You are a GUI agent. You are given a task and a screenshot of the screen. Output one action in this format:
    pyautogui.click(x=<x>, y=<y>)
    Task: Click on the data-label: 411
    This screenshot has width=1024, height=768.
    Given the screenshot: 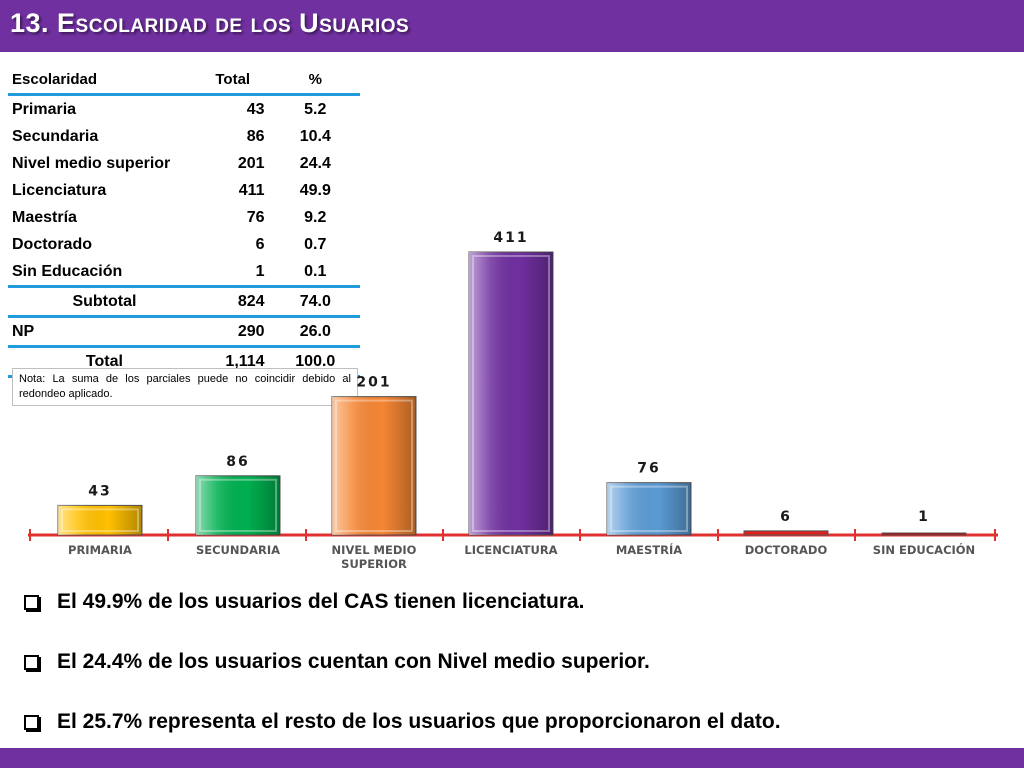 What is the action you would take?
    pyautogui.click(x=510, y=238)
    